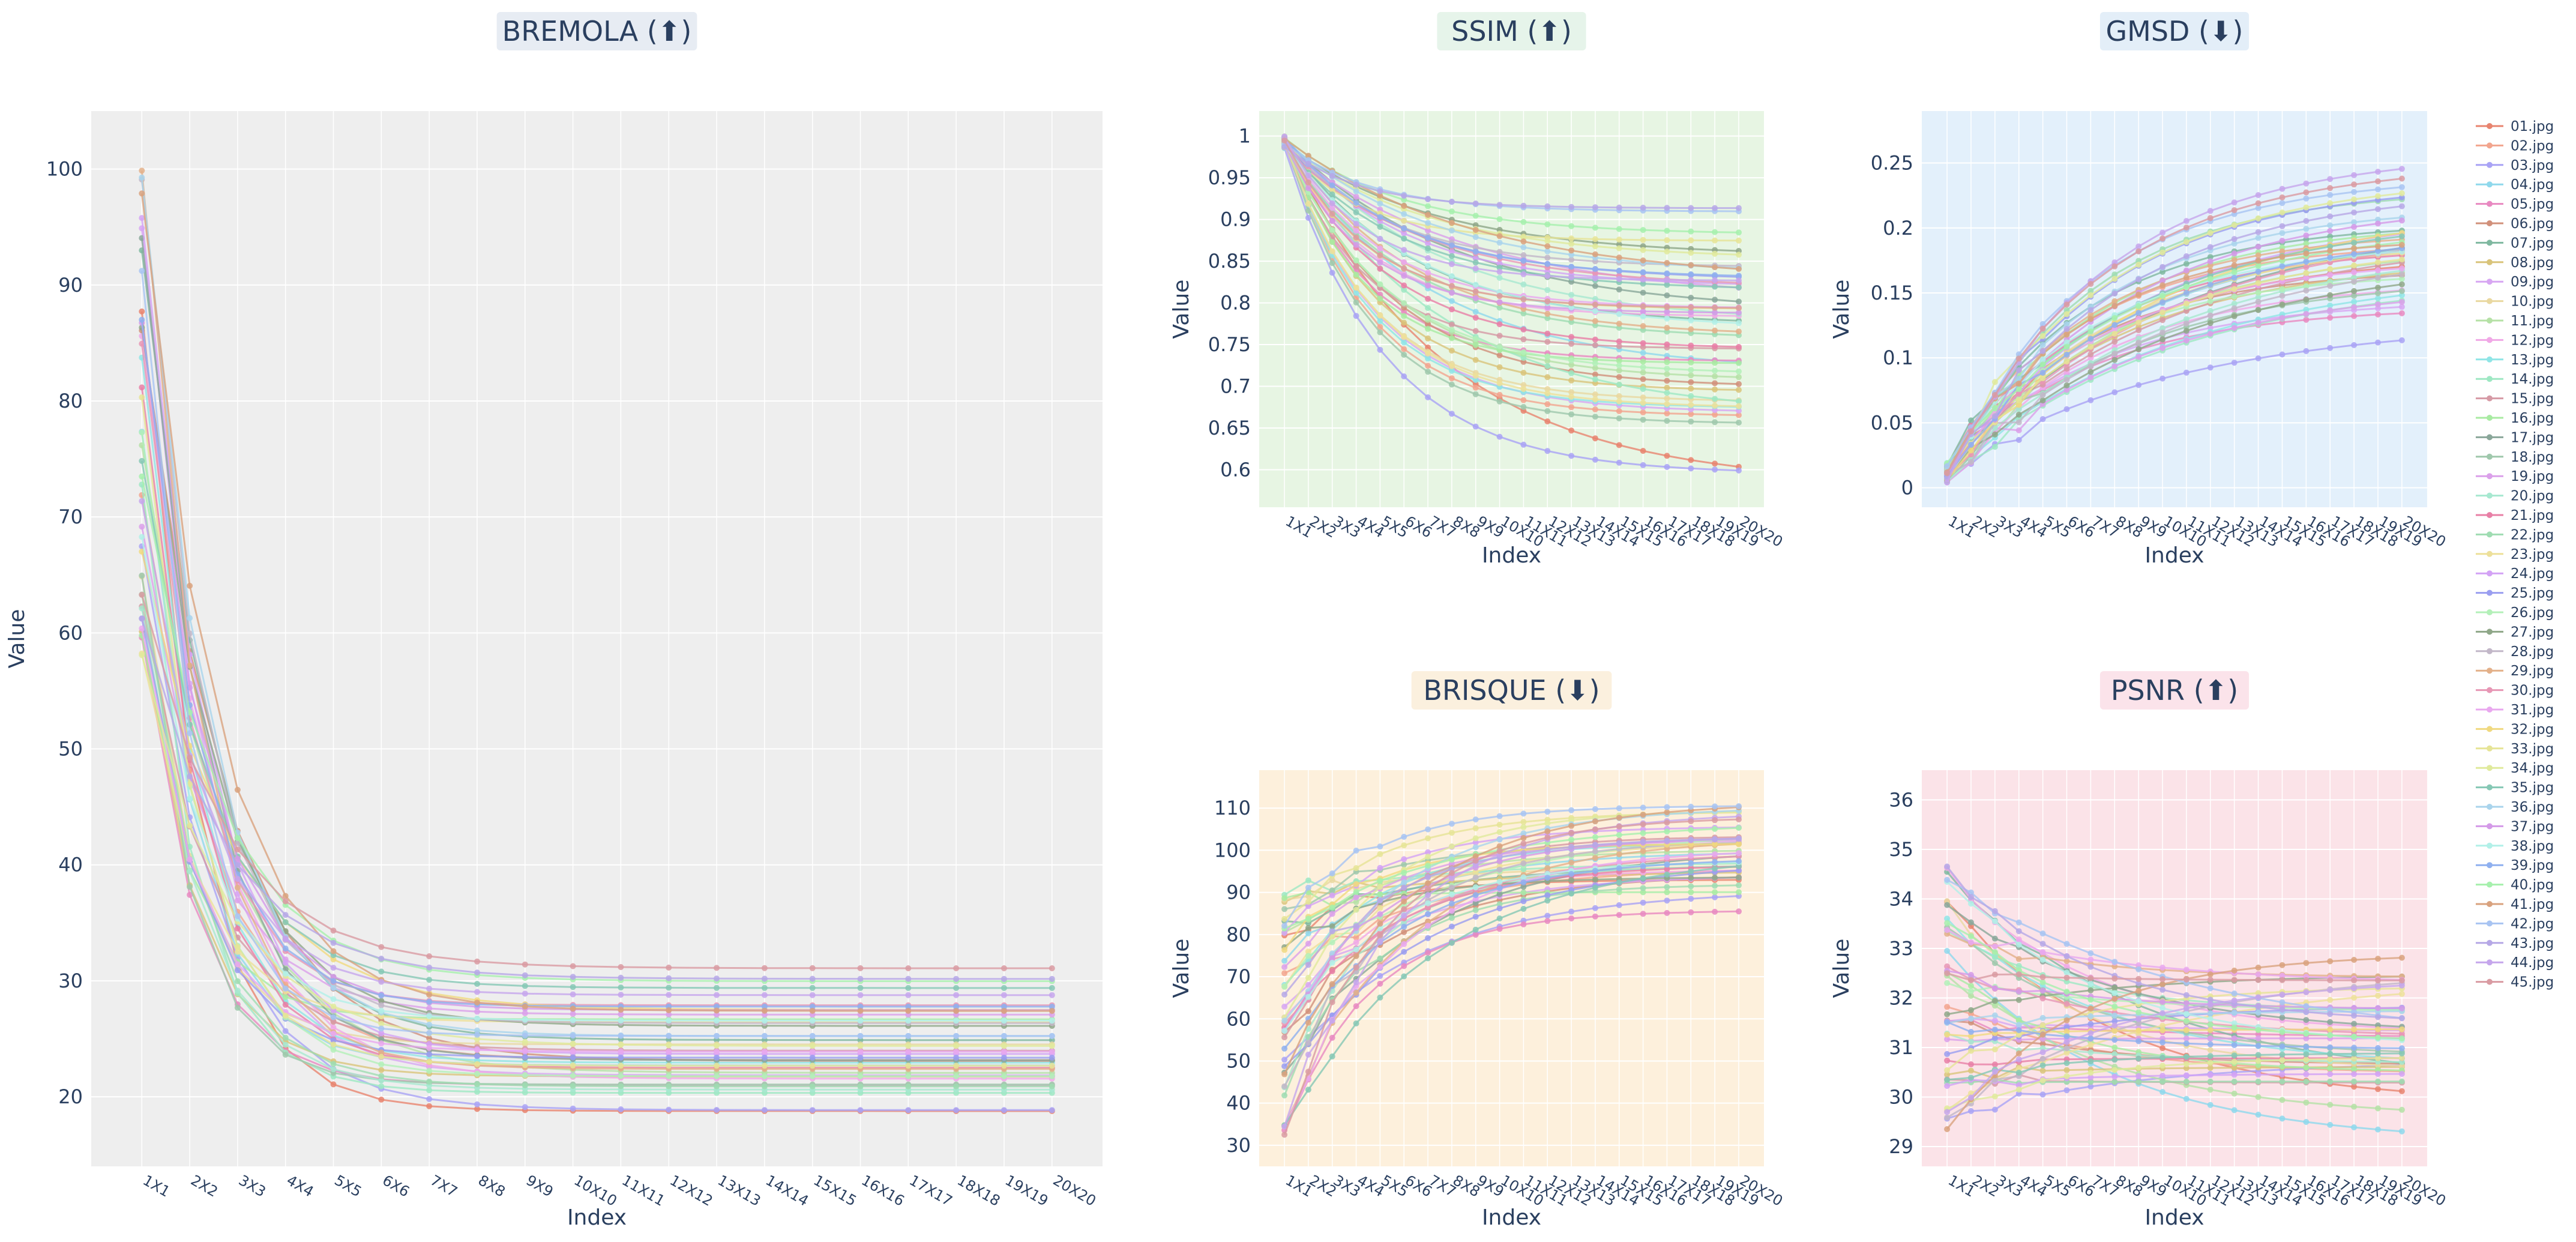 This screenshot has height=1242, width=2576. Describe the element at coordinates (1239, 1145) in the screenshot. I see `y-tick-label: 30` at that location.